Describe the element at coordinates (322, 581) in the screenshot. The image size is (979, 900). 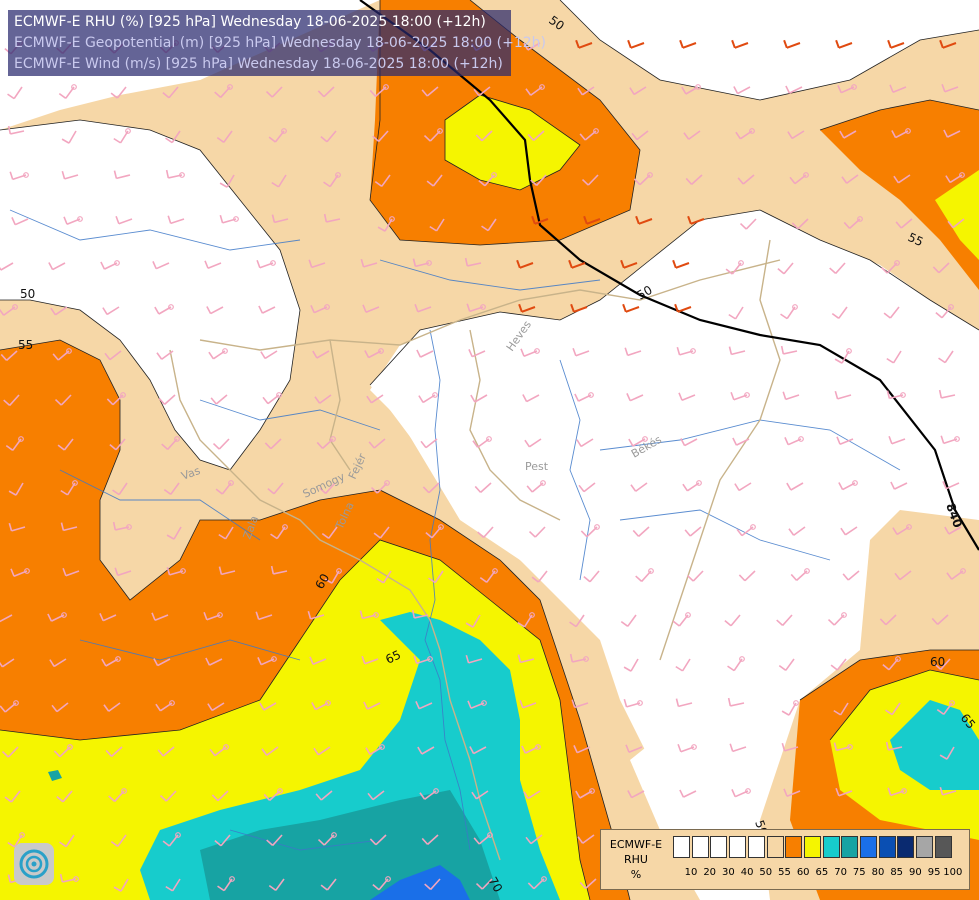
I see `rhu-label-60-south: 60` at that location.